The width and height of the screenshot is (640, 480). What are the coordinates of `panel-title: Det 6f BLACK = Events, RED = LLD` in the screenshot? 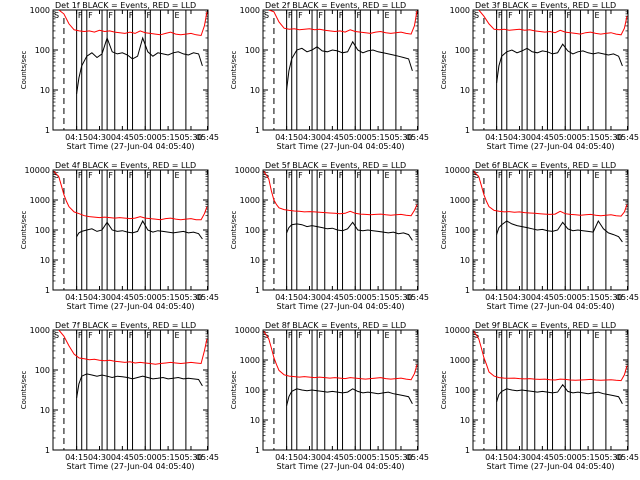 It's located at (545, 165).